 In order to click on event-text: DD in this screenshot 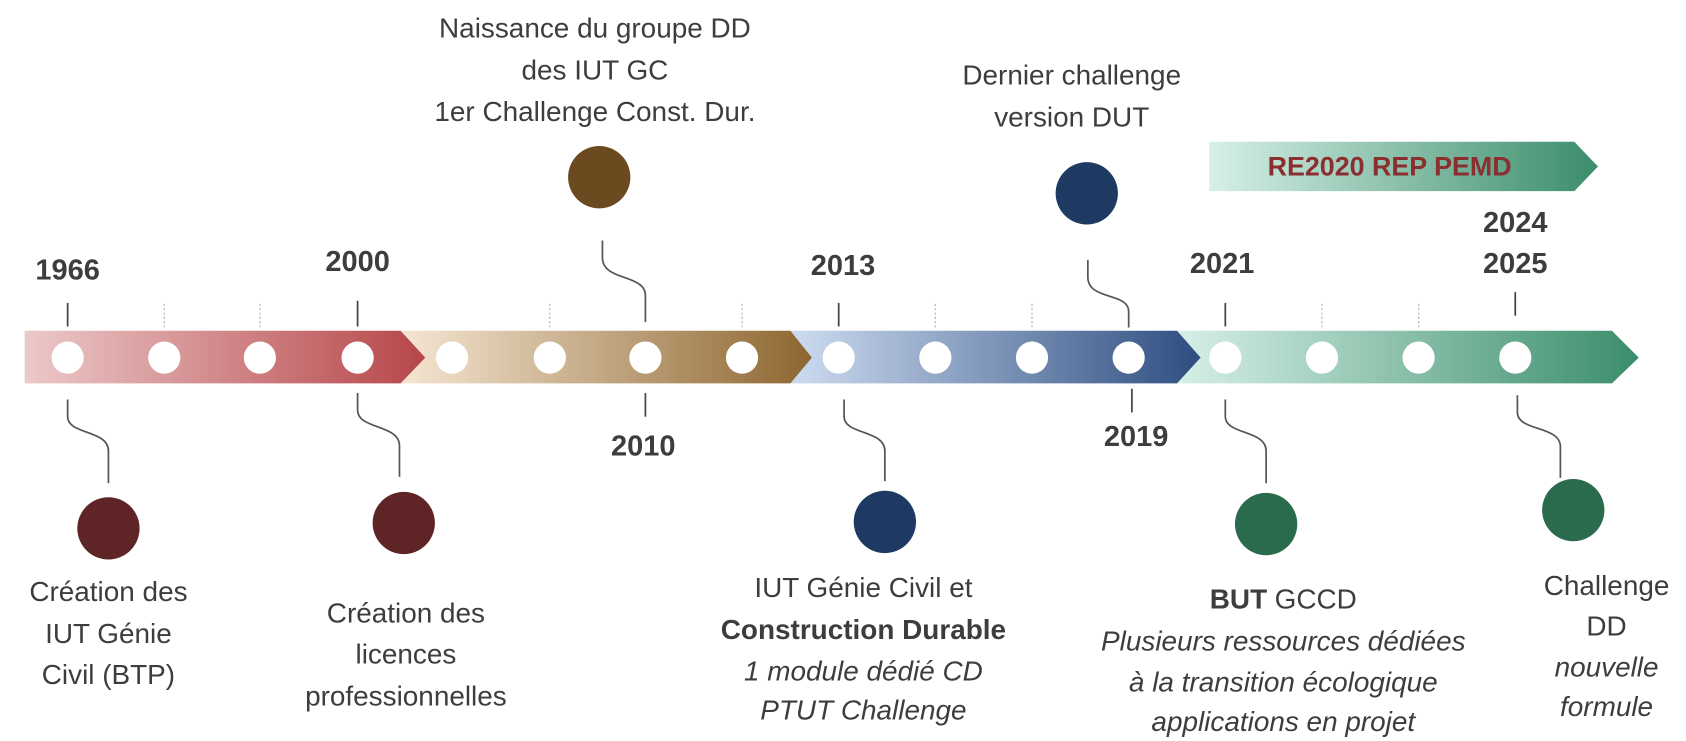, I will do `click(1606, 626)`.